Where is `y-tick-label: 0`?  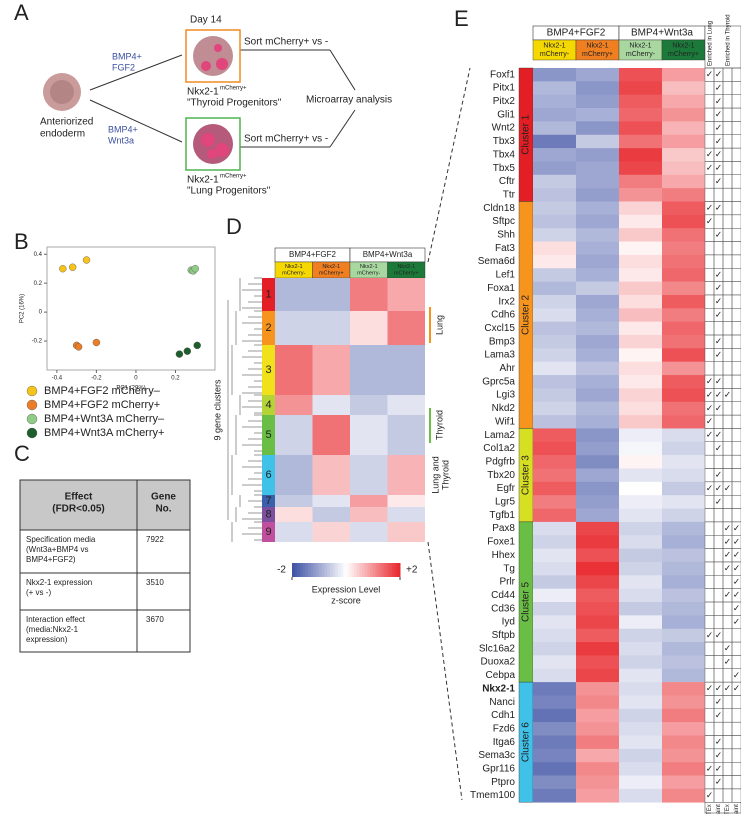
y-tick-label: 0 is located at coordinates (41, 313).